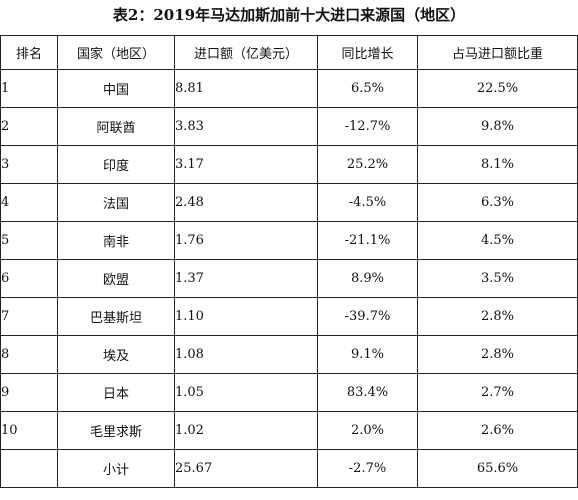  I want to click on growth-cell: 25.2%, so click(367, 164).